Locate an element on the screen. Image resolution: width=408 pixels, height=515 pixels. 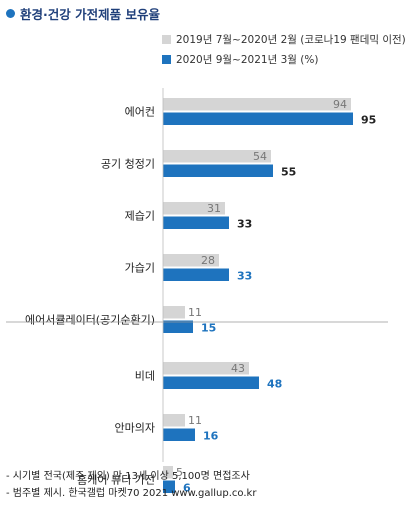
data-label-series2: 95 is located at coordinates (368, 120).